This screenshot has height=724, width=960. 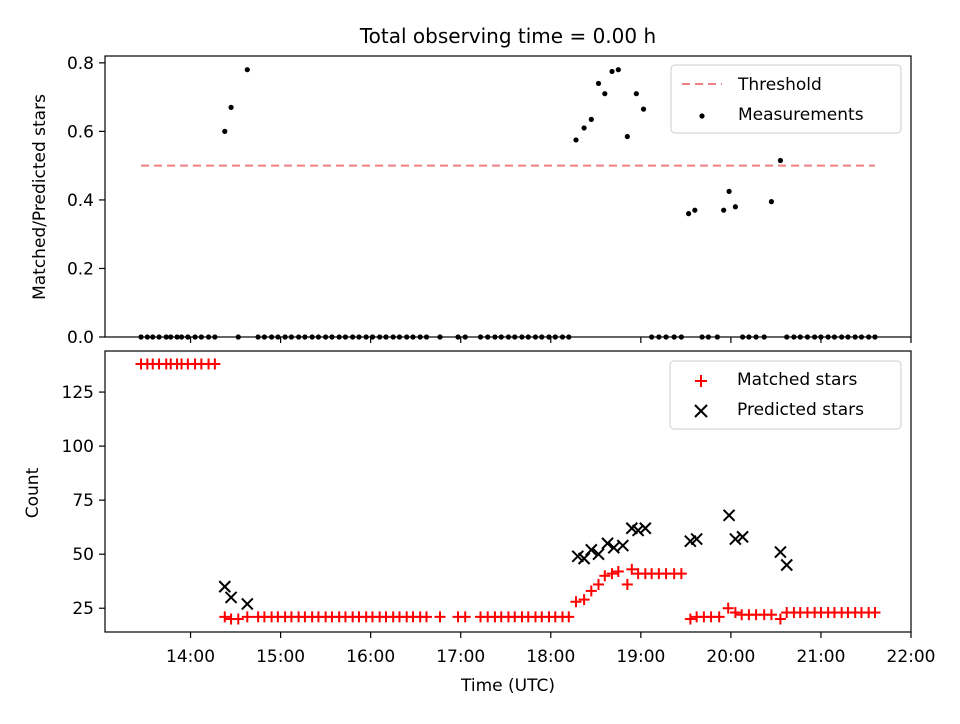 What do you see at coordinates (33, 492) in the screenshot?
I see `bottom-y-axis-label: Count` at bounding box center [33, 492].